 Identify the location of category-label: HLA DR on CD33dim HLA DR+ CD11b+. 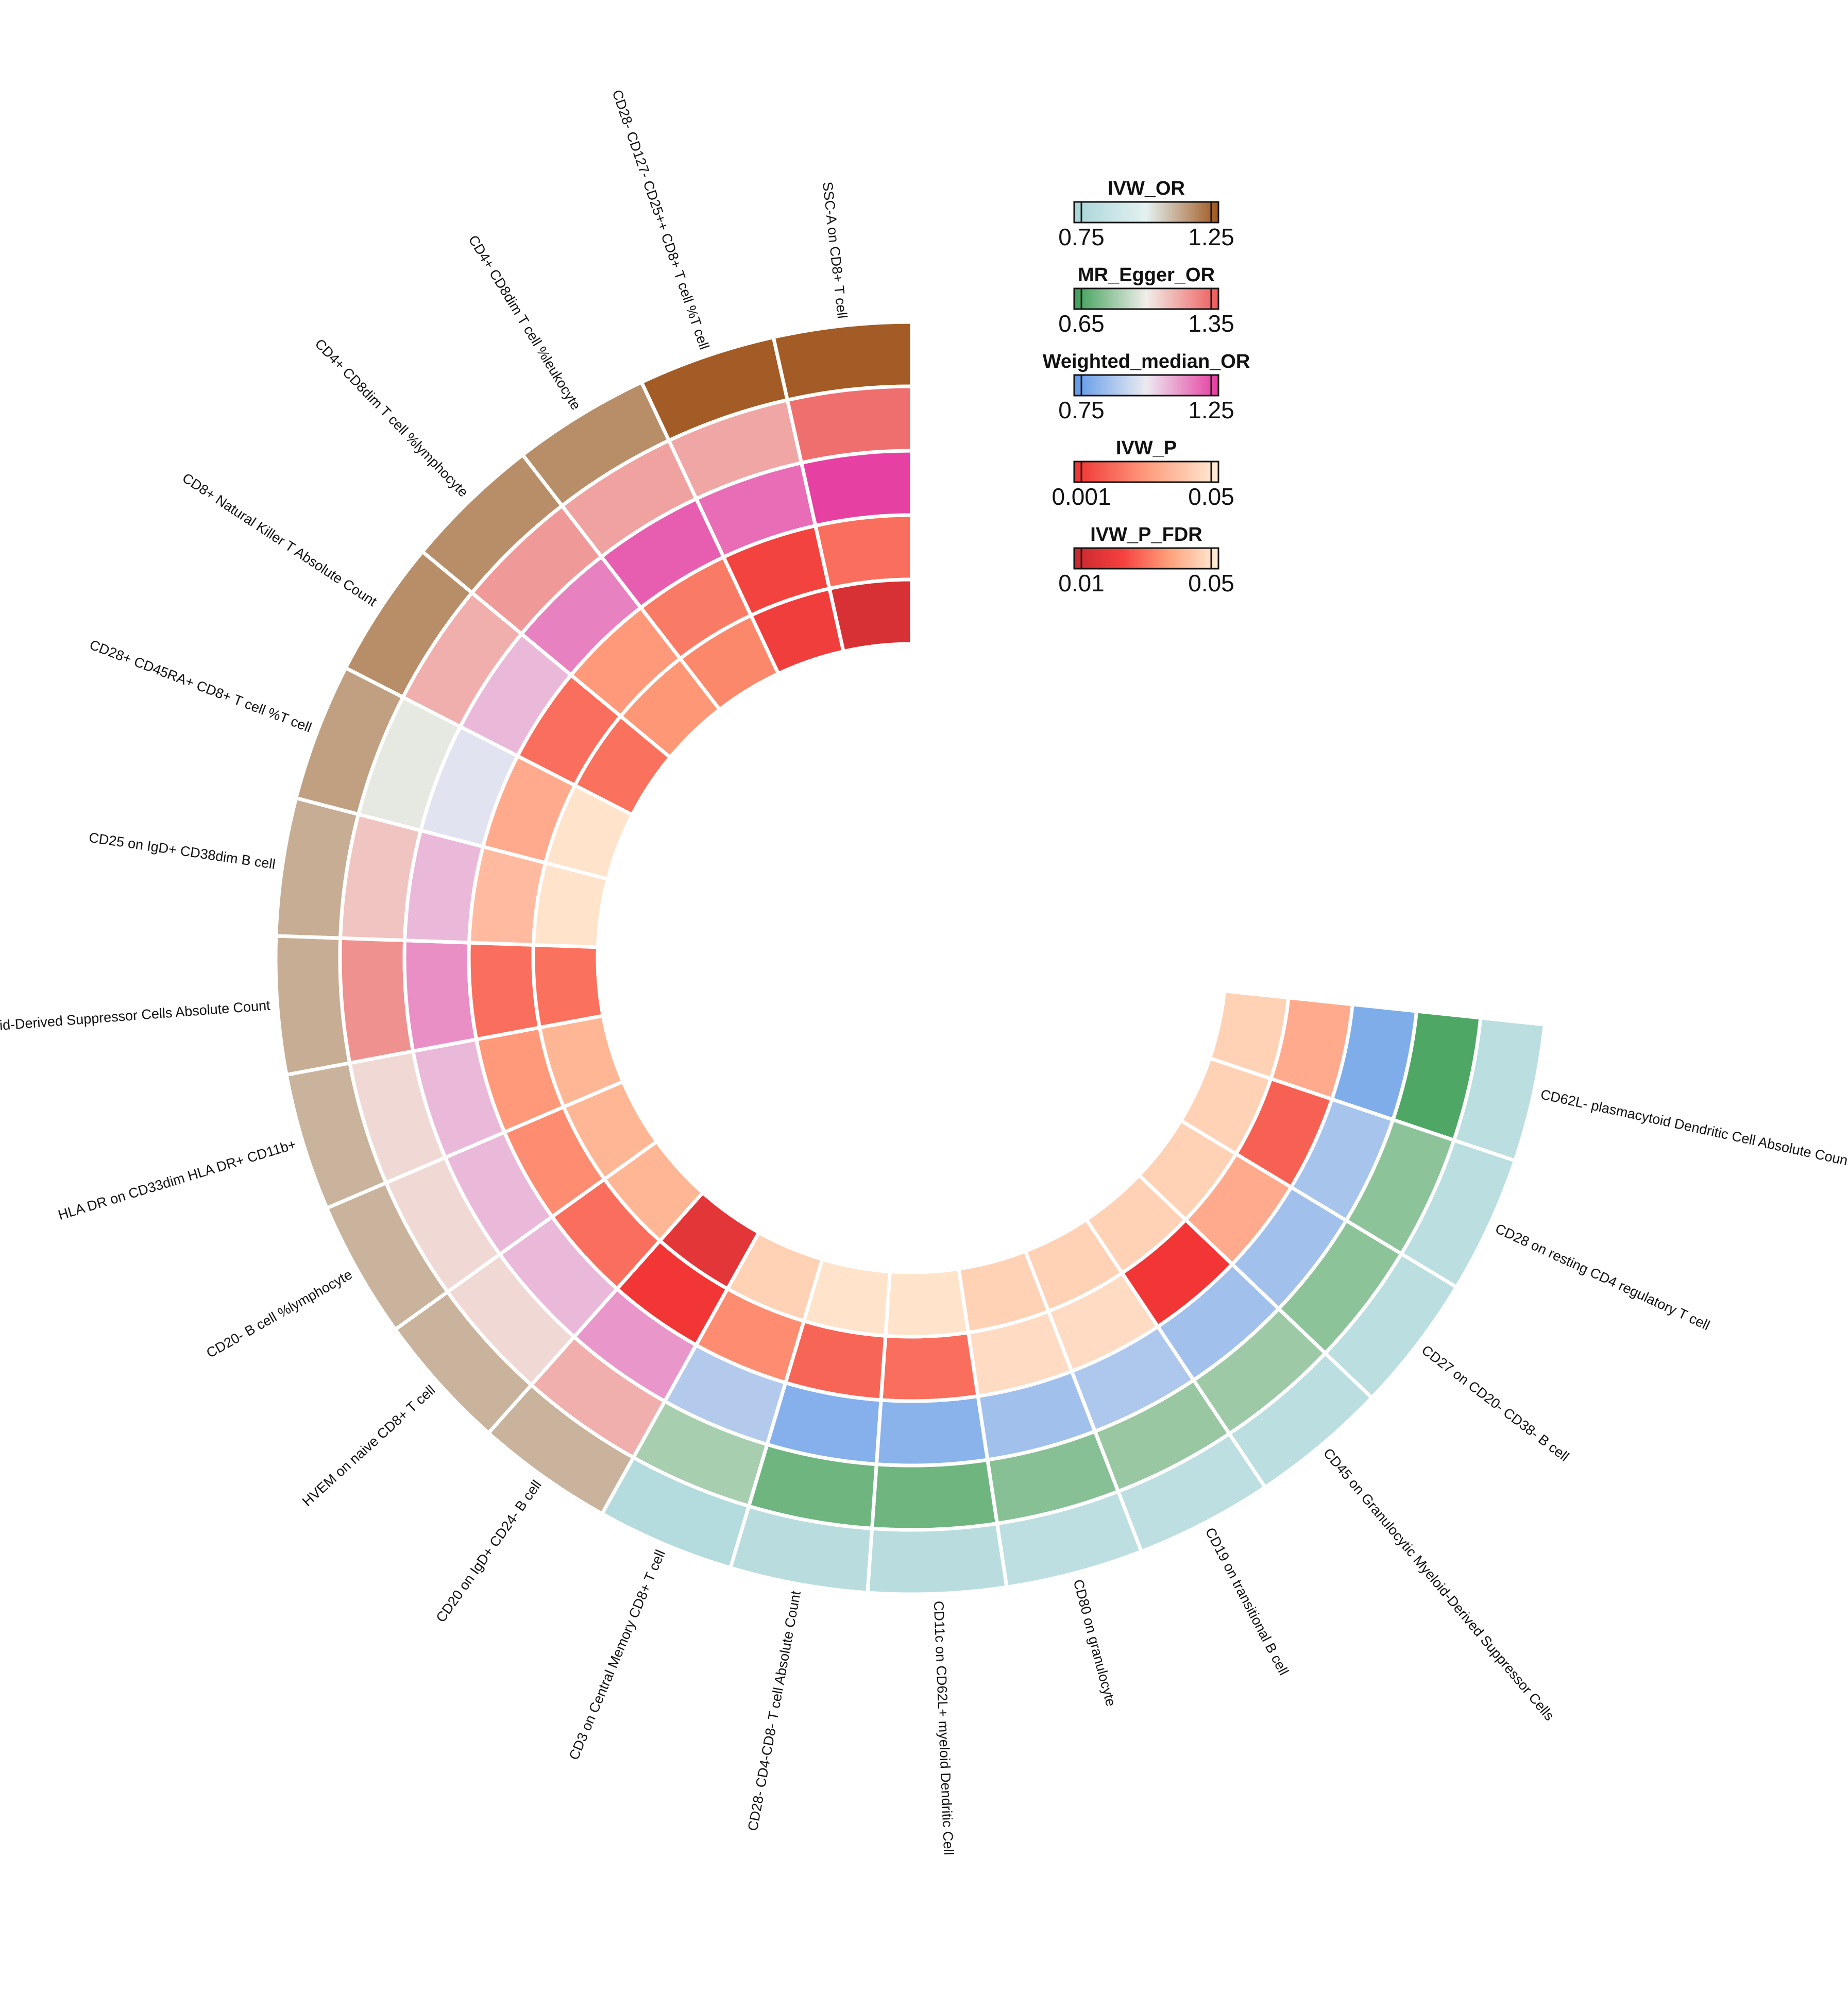
(177, 1180).